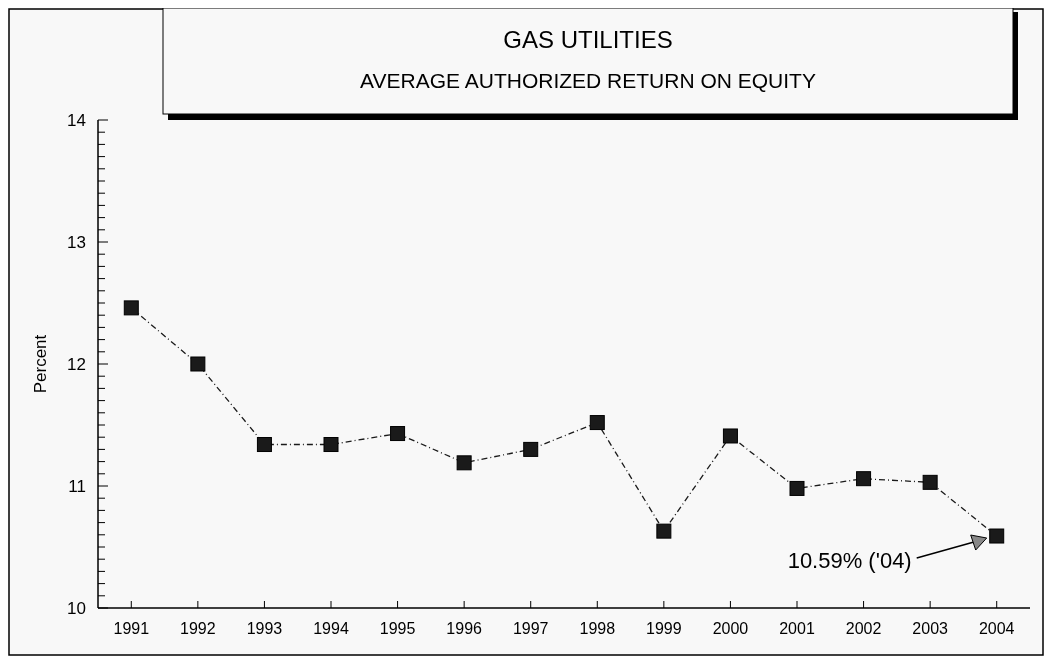  I want to click on x-tick-label: 1999, so click(664, 628).